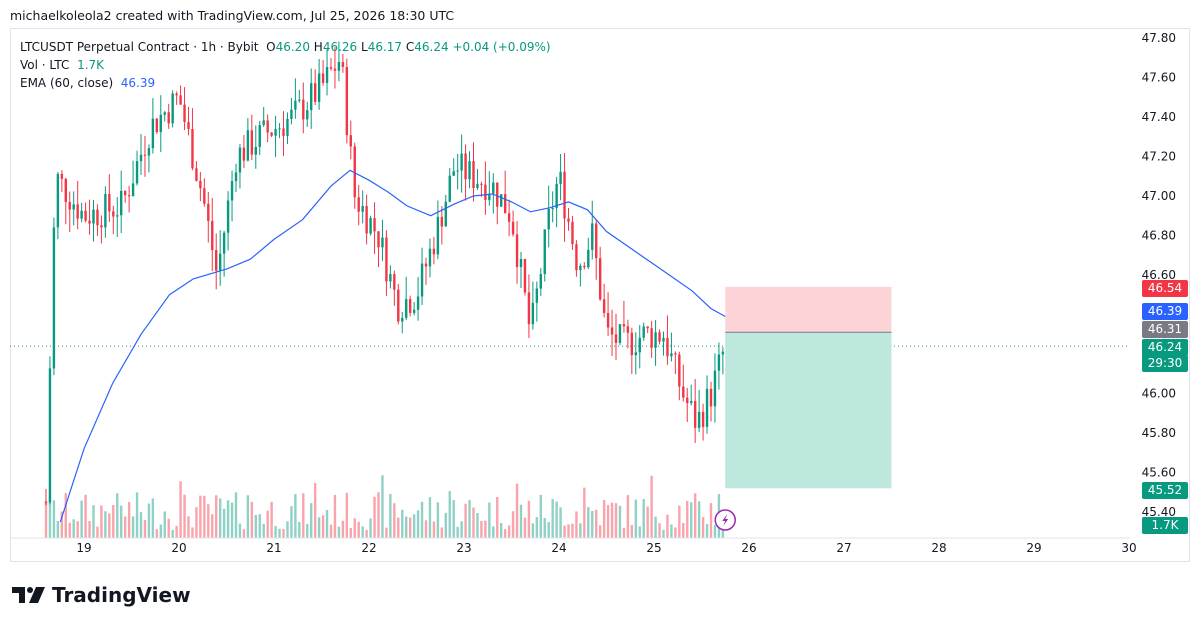 The image size is (1200, 626). I want to click on legend-close: 46.24, so click(431, 47).